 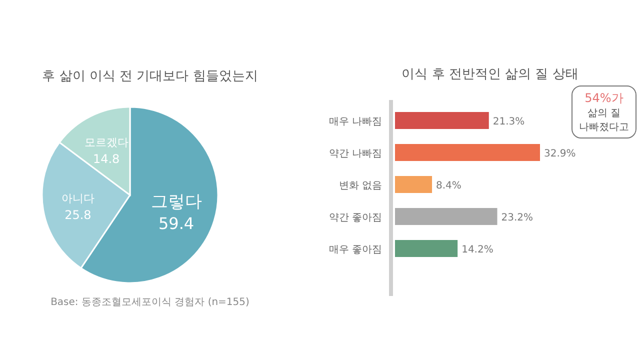 What do you see at coordinates (508, 122) in the screenshot?
I see `data-label: 21.3%` at bounding box center [508, 122].